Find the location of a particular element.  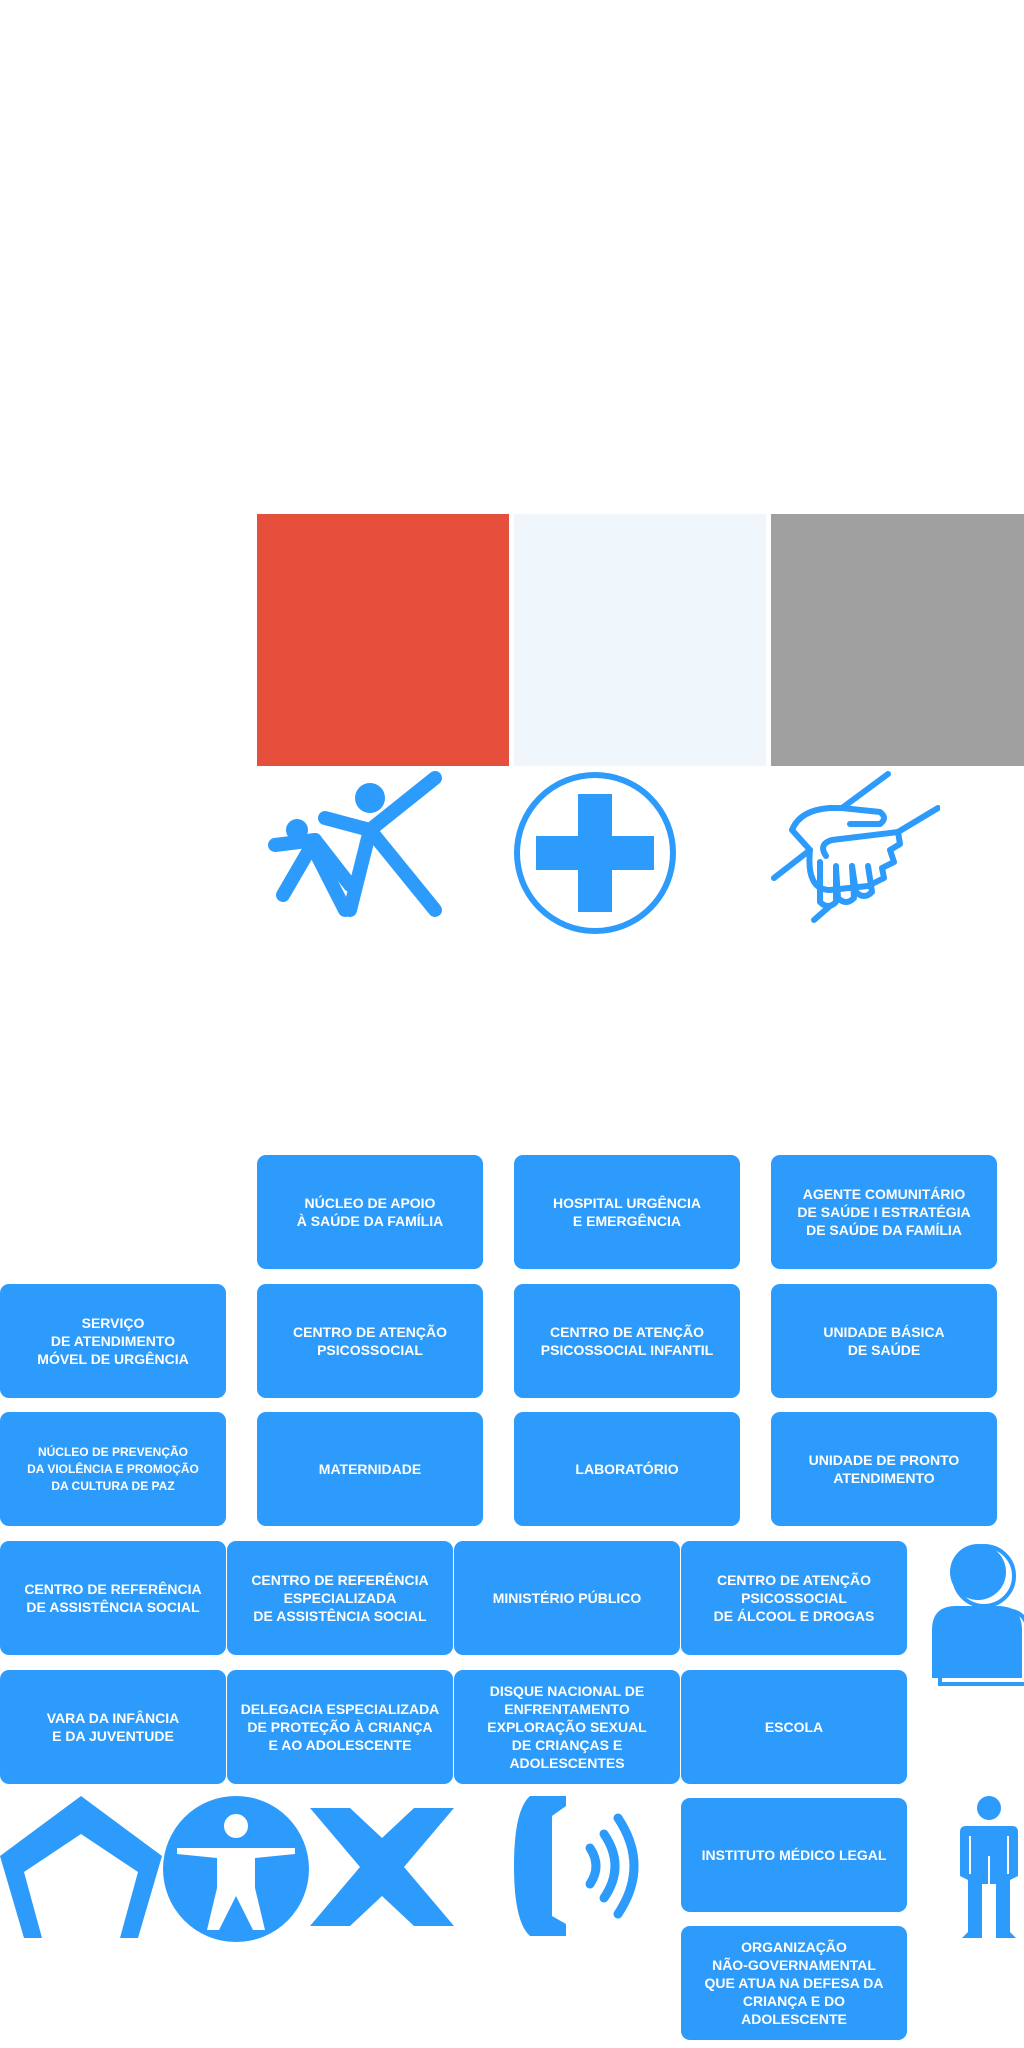

user-avatar-icon is located at coordinates (977, 1616).